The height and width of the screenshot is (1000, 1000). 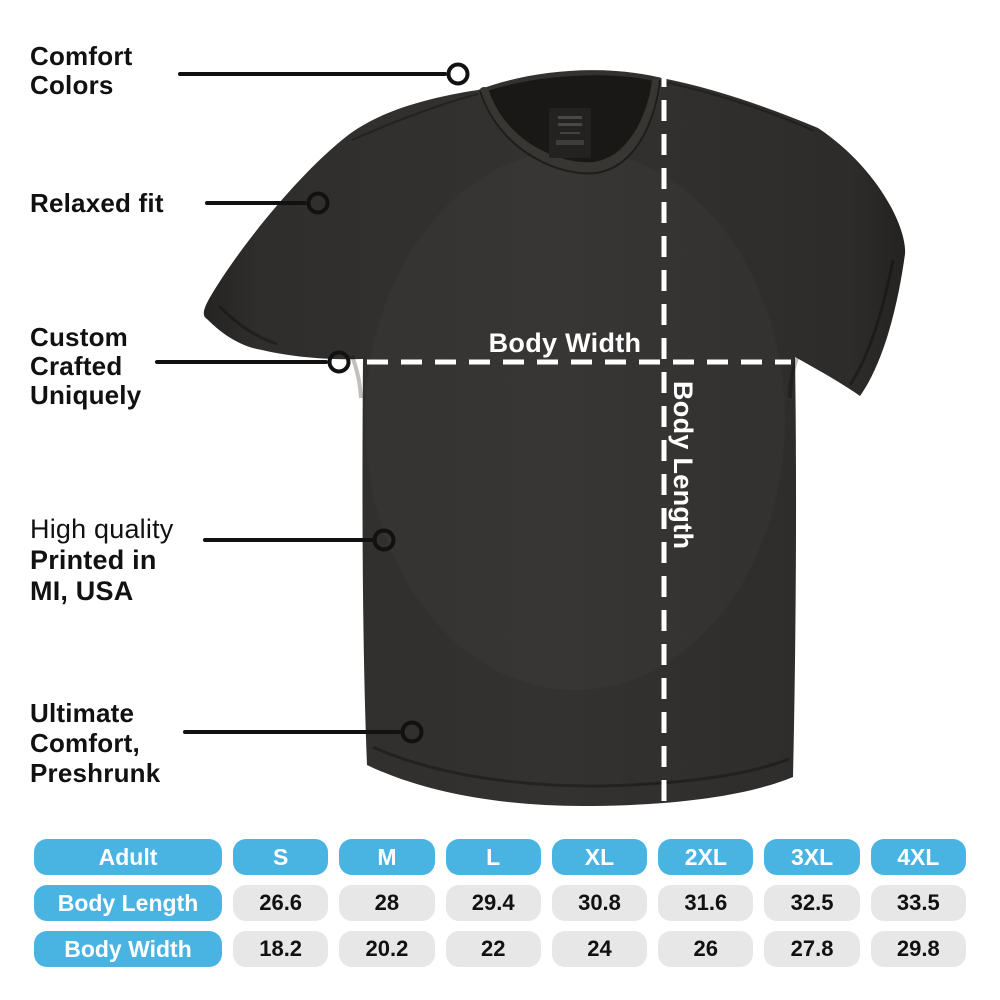 I want to click on left-cuff-seam, so click(x=247, y=325).